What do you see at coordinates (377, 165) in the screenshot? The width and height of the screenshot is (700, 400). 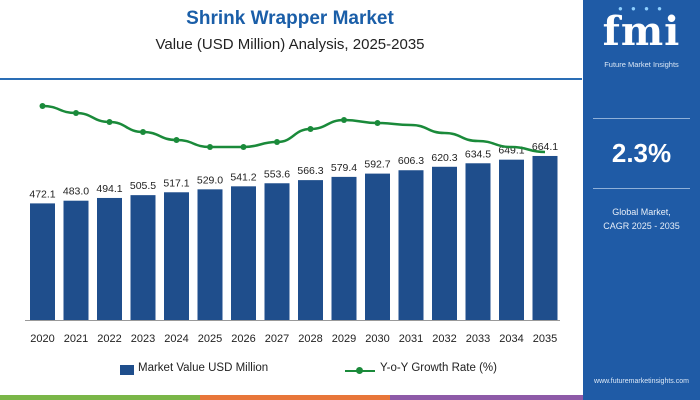 I see `bar-value-label: 592.7` at bounding box center [377, 165].